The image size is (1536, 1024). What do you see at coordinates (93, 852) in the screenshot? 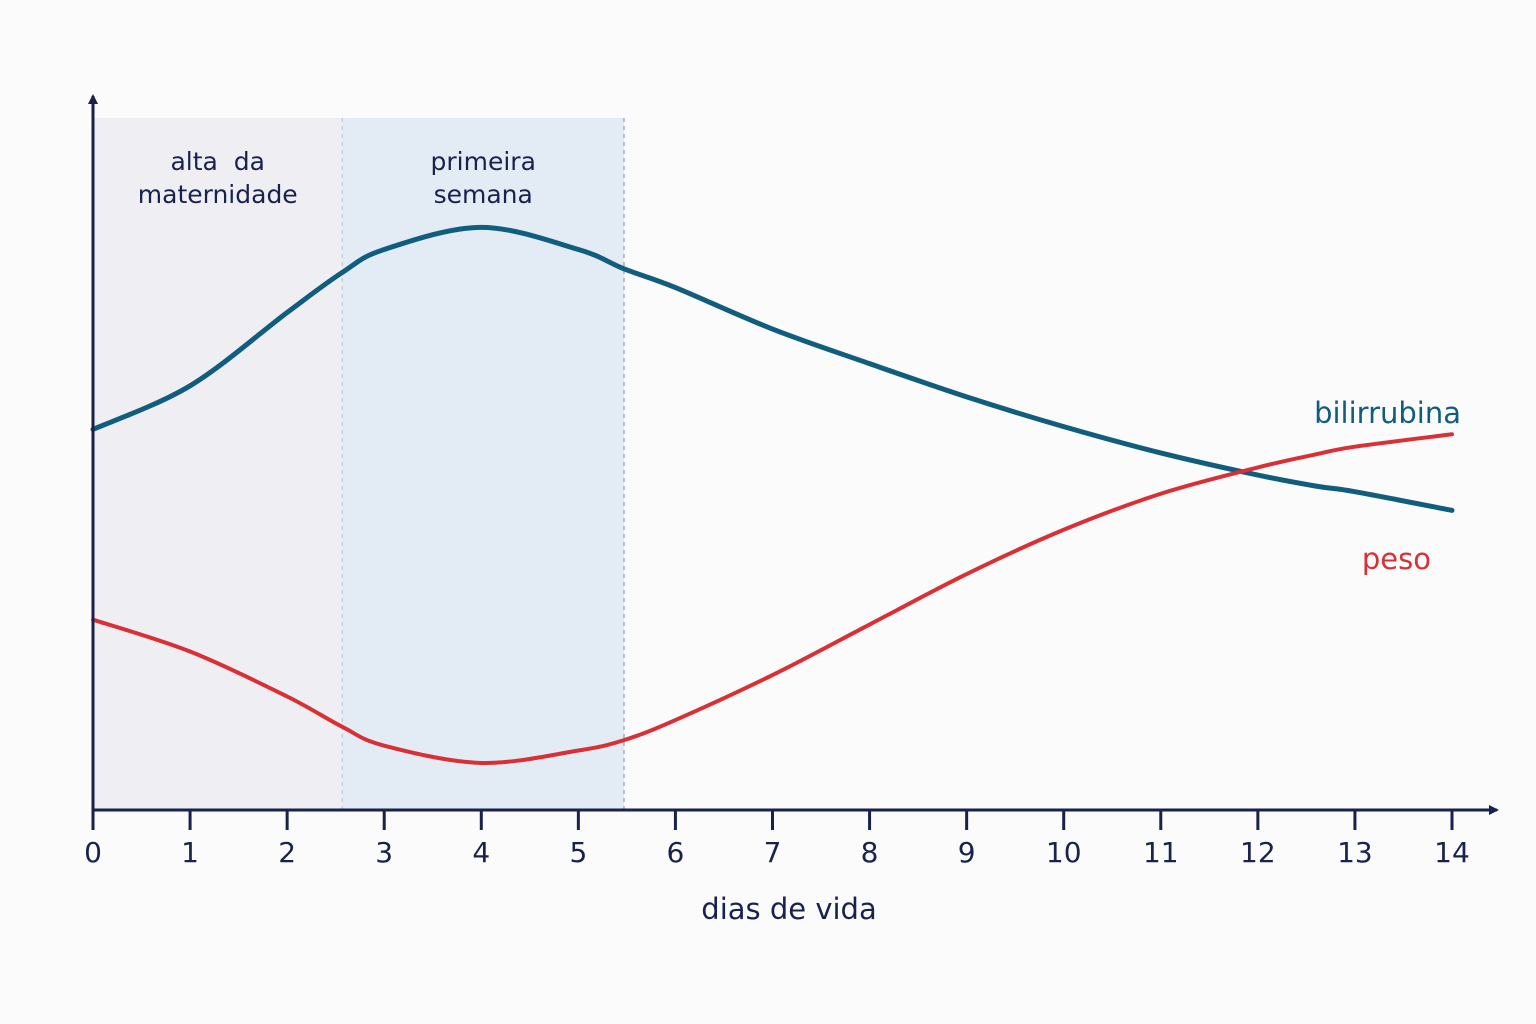
I see `x-tick-label-0: 0` at bounding box center [93, 852].